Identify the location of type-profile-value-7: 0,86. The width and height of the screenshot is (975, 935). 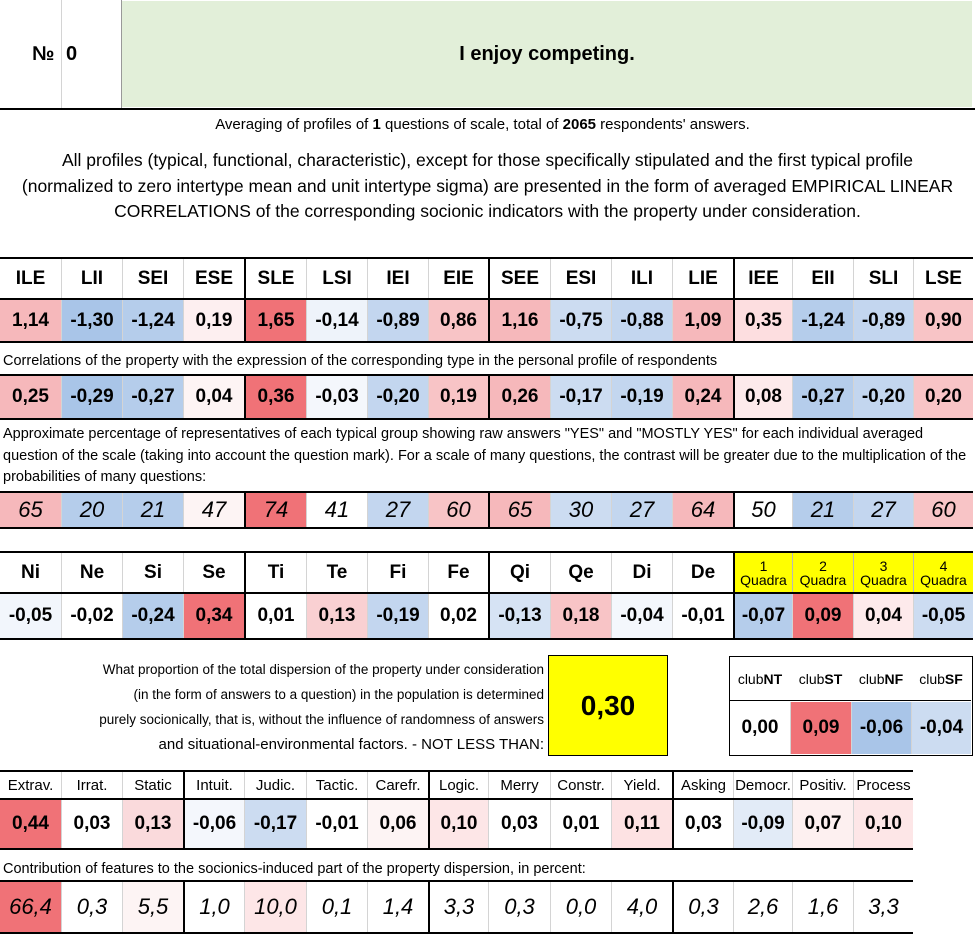
(458, 320).